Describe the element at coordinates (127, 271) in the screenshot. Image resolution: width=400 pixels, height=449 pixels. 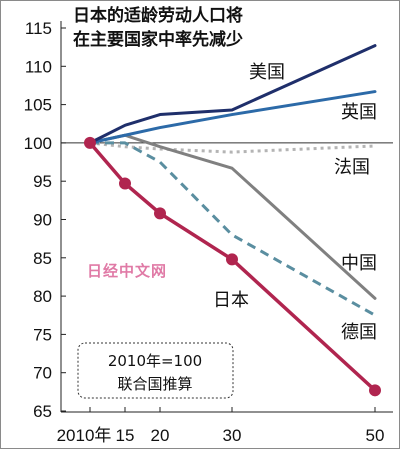
I see `watermark-logo: 日经中文网` at that location.